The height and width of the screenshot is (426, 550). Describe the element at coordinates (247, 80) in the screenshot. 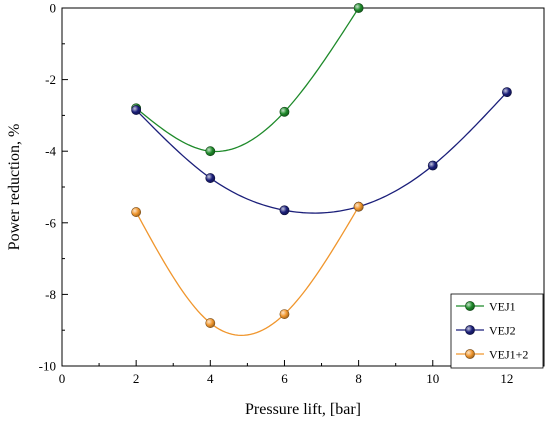

I see `series-line-vej1` at that location.